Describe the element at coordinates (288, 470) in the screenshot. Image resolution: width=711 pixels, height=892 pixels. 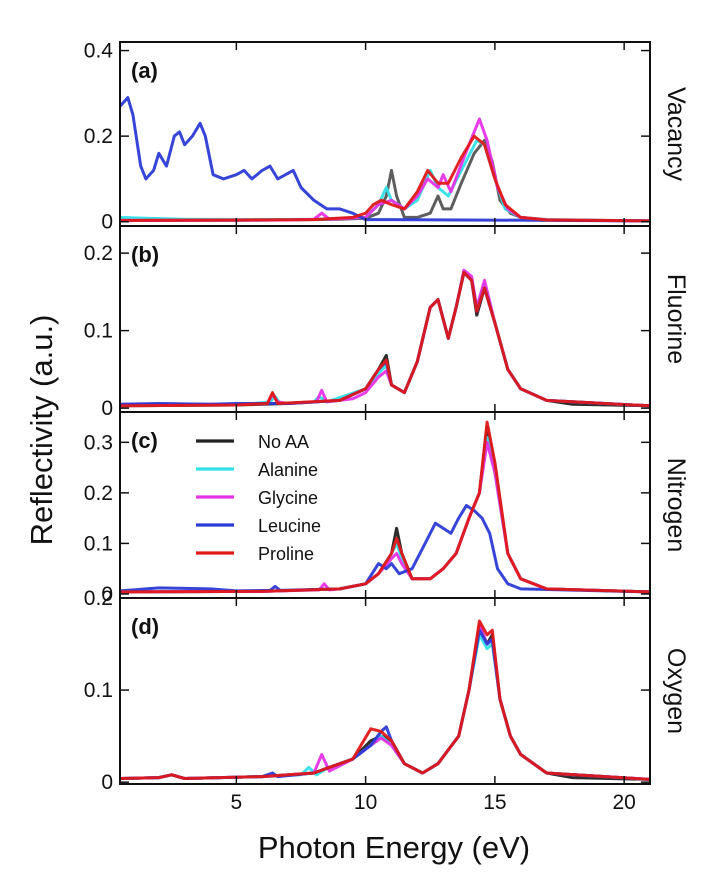
I see `legend-label: Alanine` at that location.